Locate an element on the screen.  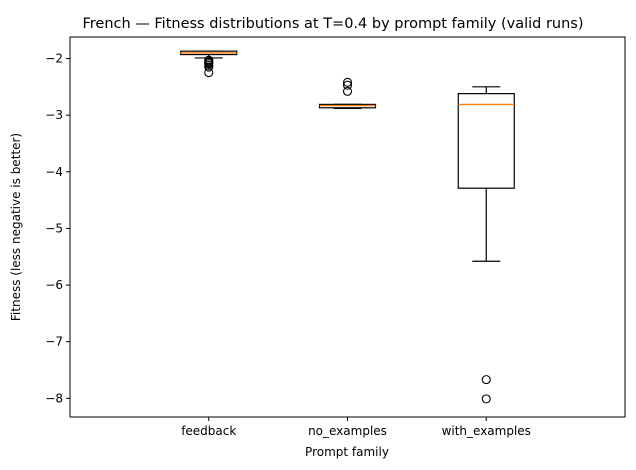
y-tick-label: −2 is located at coordinates (54, 59).